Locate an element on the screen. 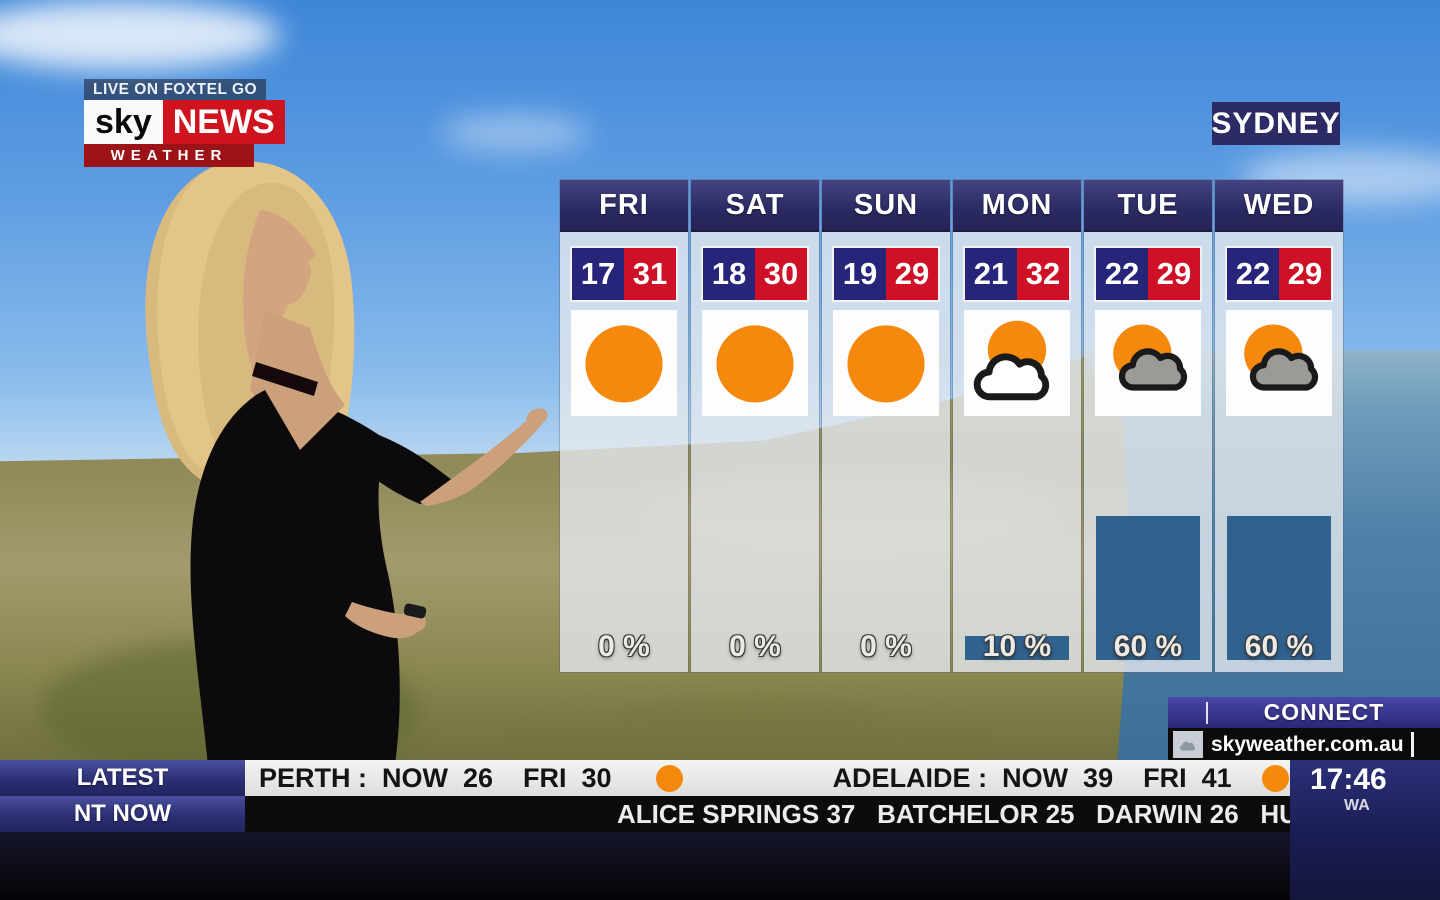  live-badge: LIVE ON FOXTEL GO is located at coordinates (175, 90).